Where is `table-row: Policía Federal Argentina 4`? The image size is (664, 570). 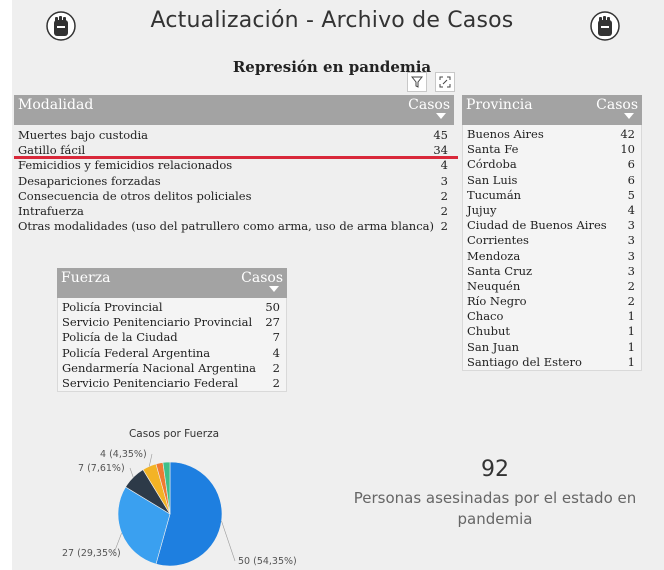
table-row: Policía Federal Argentina 4 is located at coordinates (172, 353).